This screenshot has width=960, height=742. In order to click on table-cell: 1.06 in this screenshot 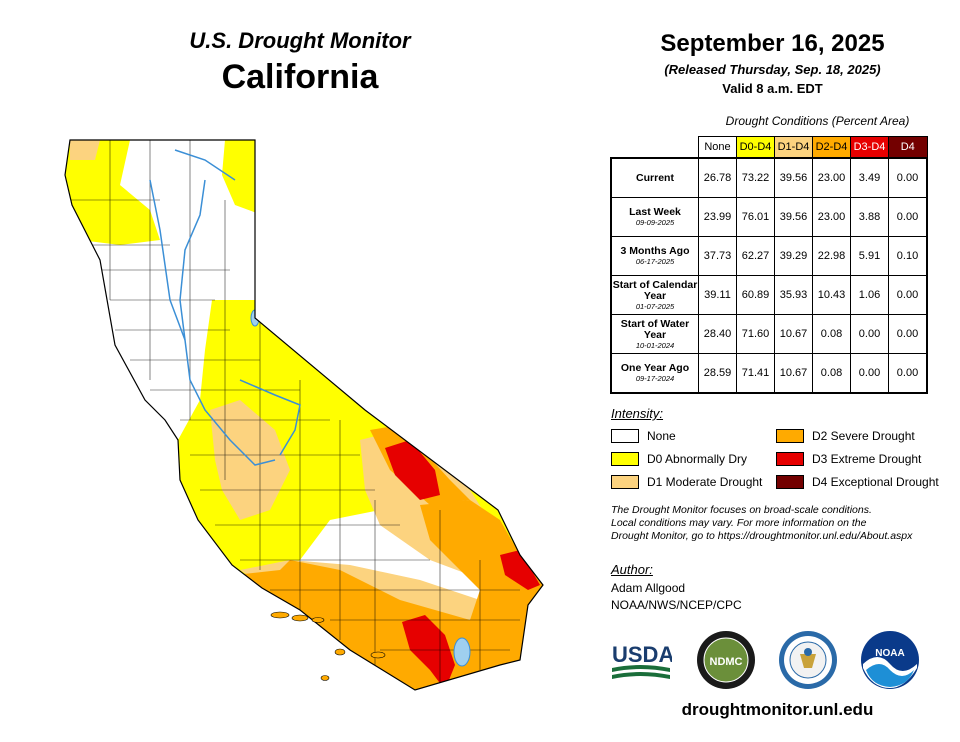, I will do `click(869, 295)`.